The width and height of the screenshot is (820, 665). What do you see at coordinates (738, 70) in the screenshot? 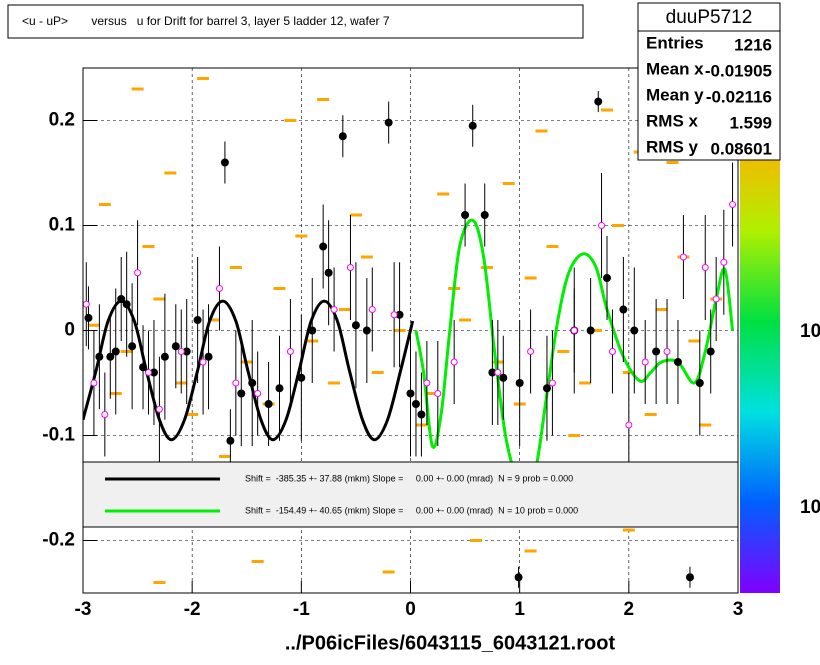
I see `stats-value: -0.01905` at bounding box center [738, 70].